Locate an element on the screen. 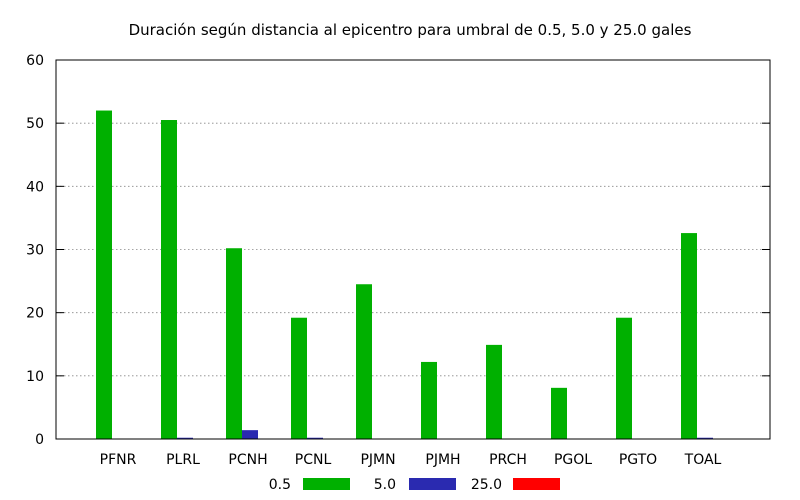  bar-5.0-PLRL is located at coordinates (185, 438).